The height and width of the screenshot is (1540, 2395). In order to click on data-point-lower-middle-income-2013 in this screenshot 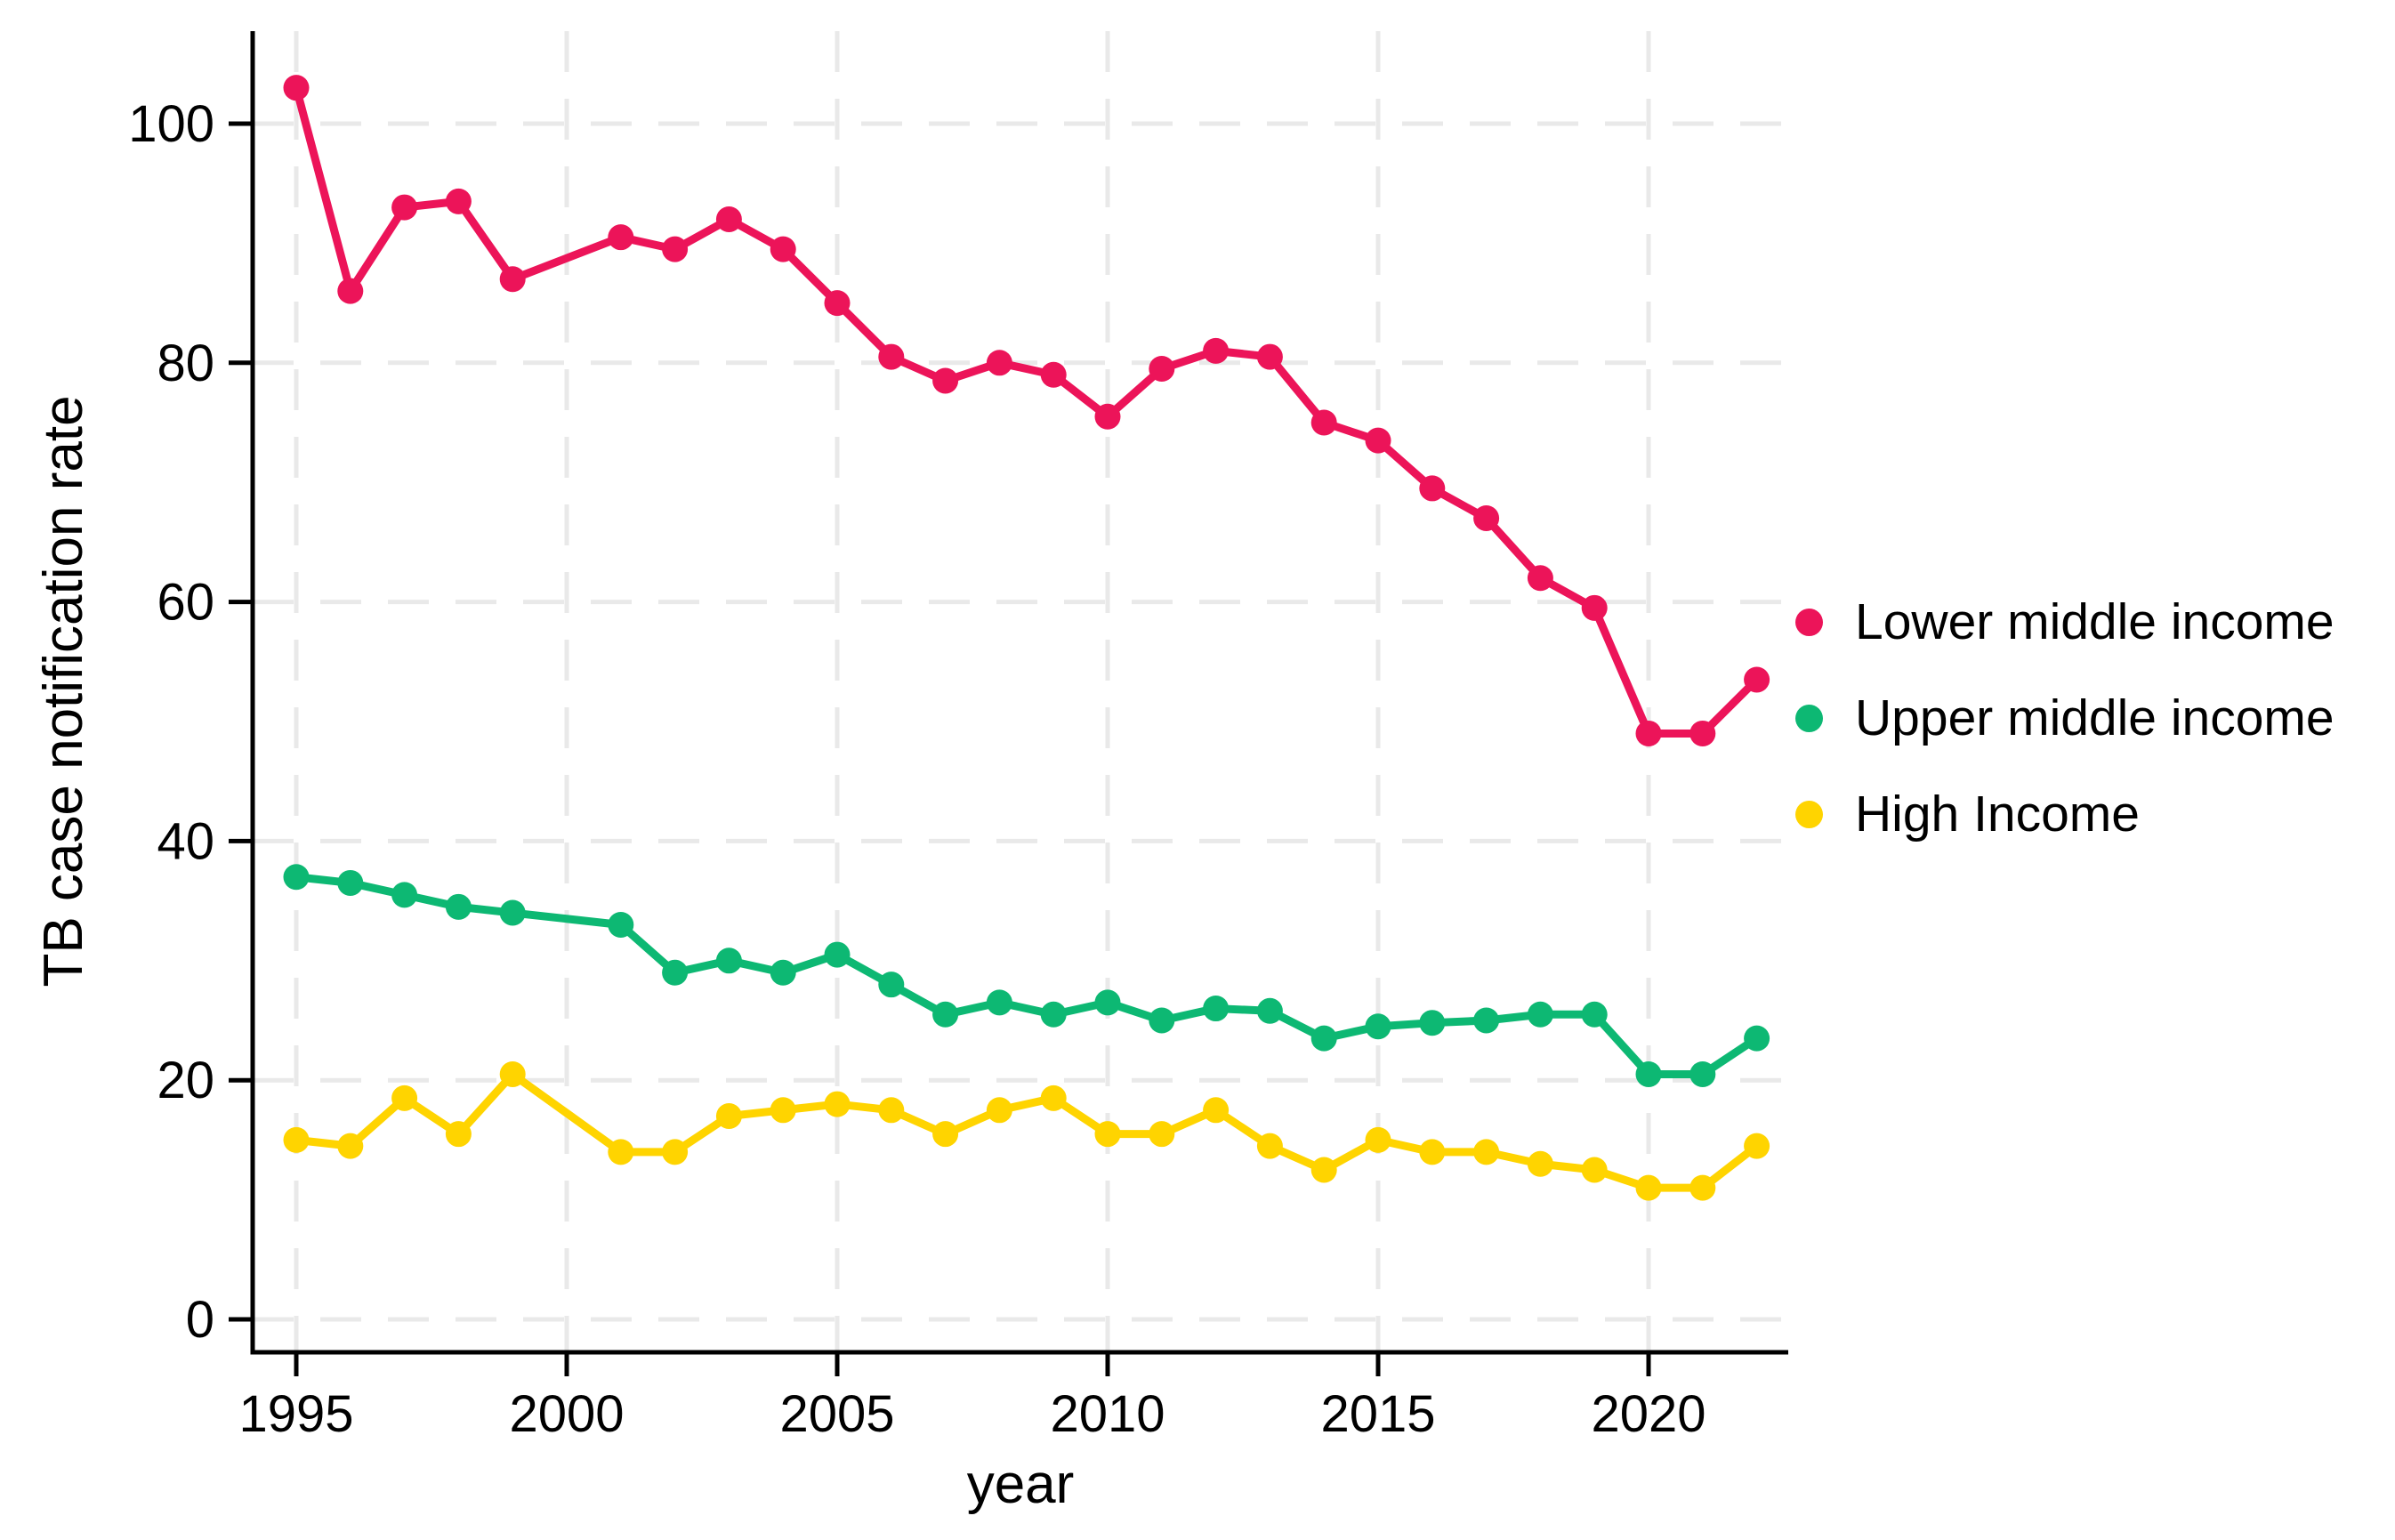, I will do `click(1269, 356)`.